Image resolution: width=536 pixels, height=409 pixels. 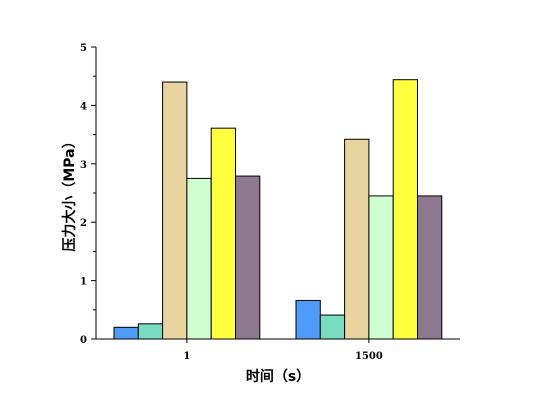 What do you see at coordinates (83, 106) in the screenshot?
I see `y-tick-label: 4` at bounding box center [83, 106].